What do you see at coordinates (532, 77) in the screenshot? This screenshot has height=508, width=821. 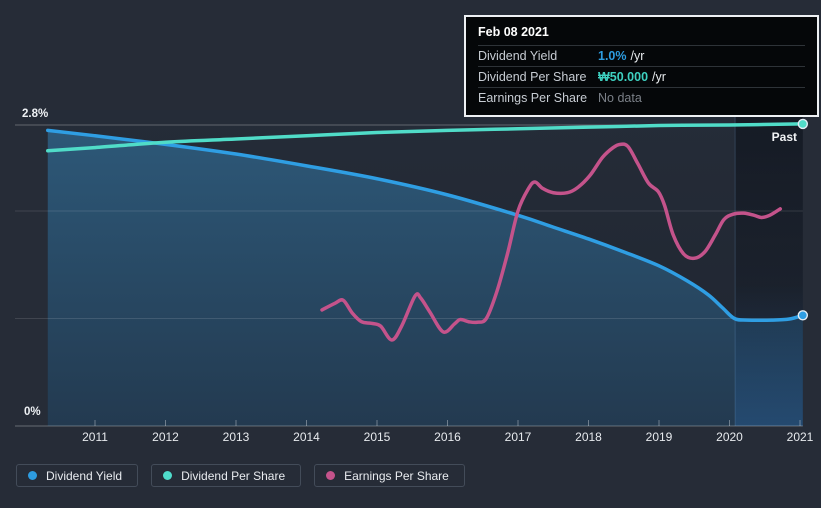 I see `tooltip-label: Dividend Per Share` at bounding box center [532, 77].